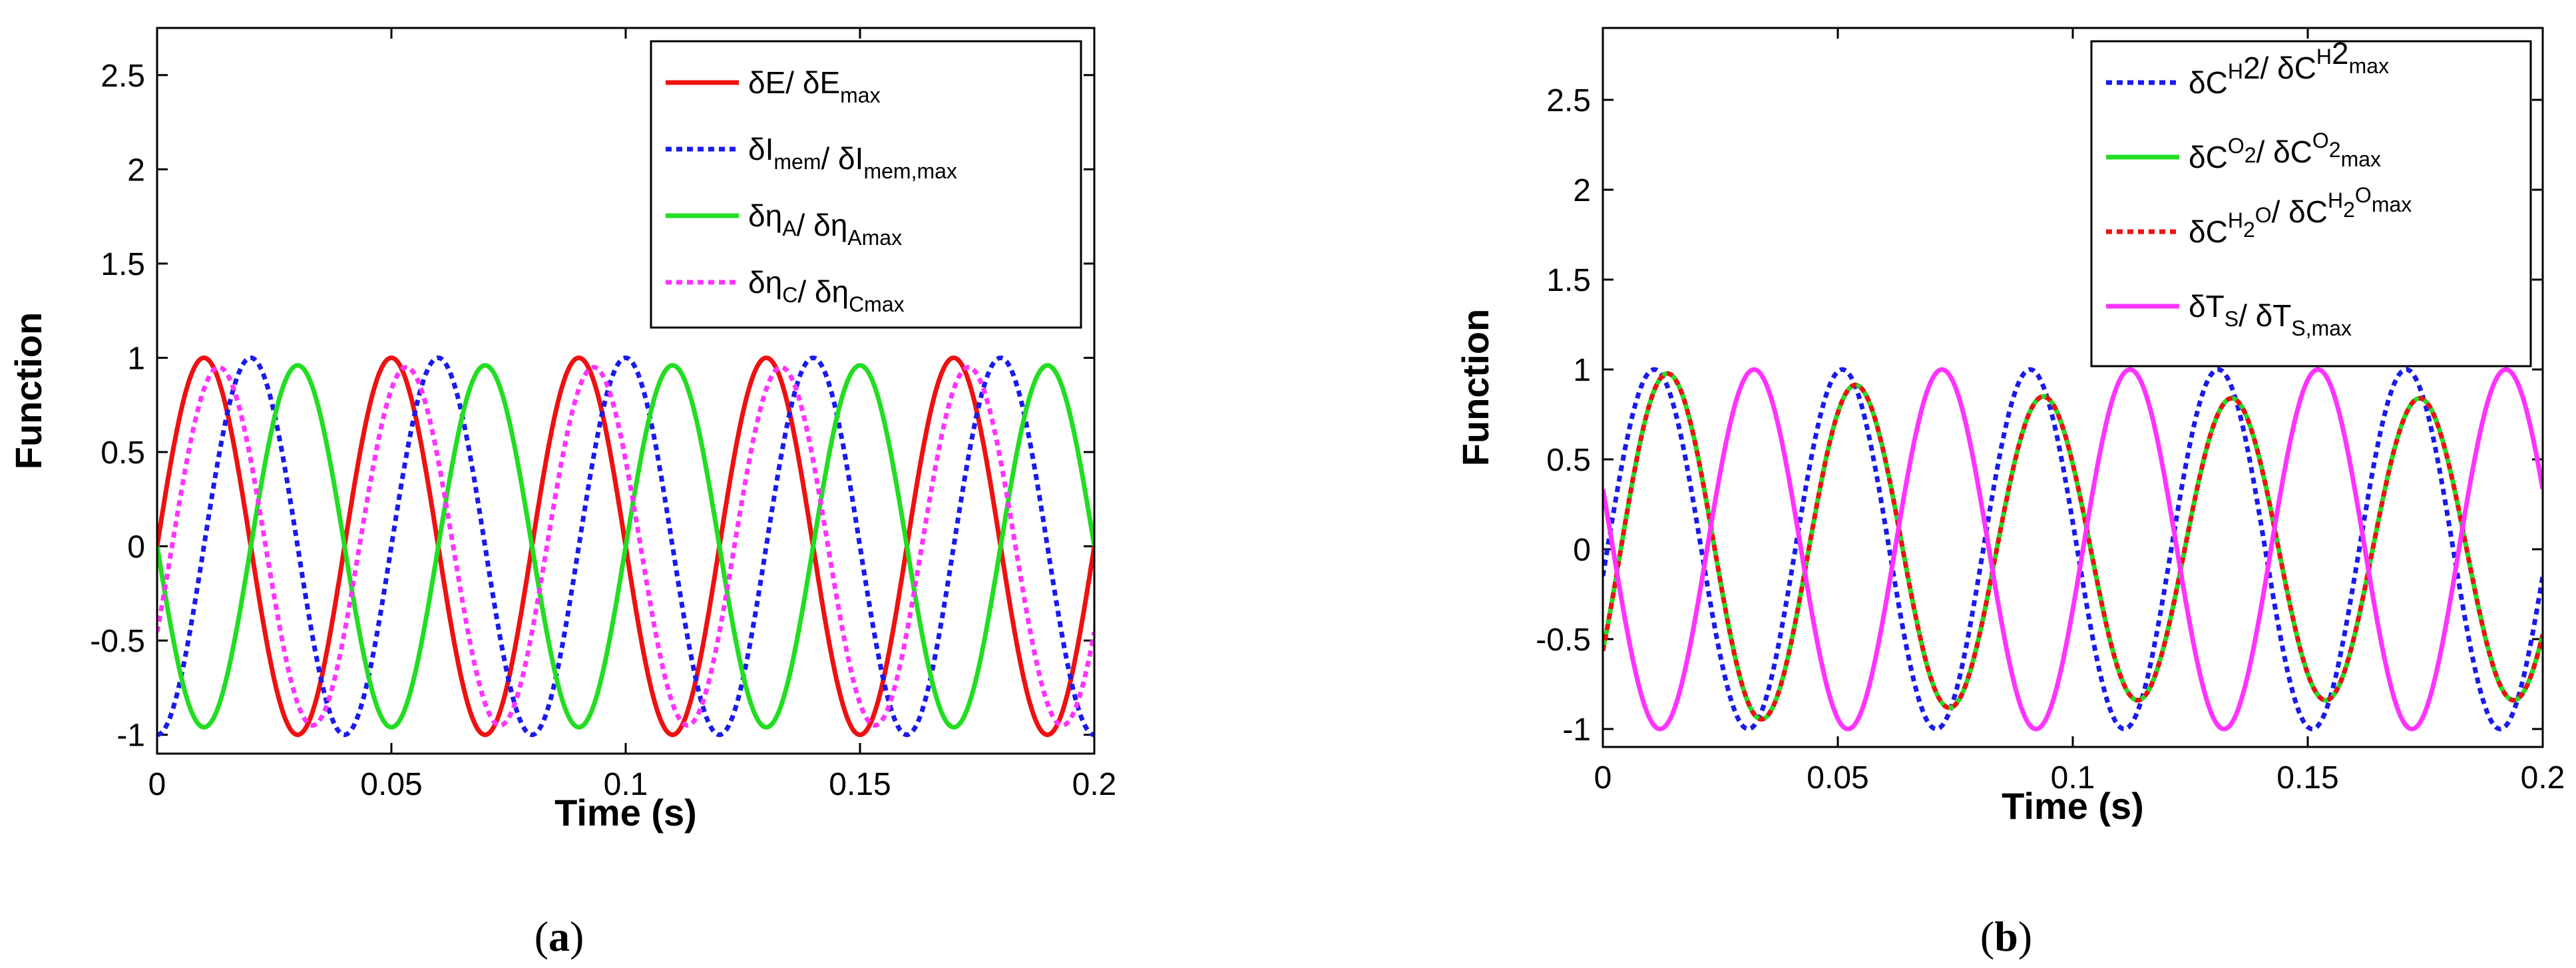 The width and height of the screenshot is (2576, 968). I want to click on legend-label: δCO2/ δCO2max, so click(2285, 151).